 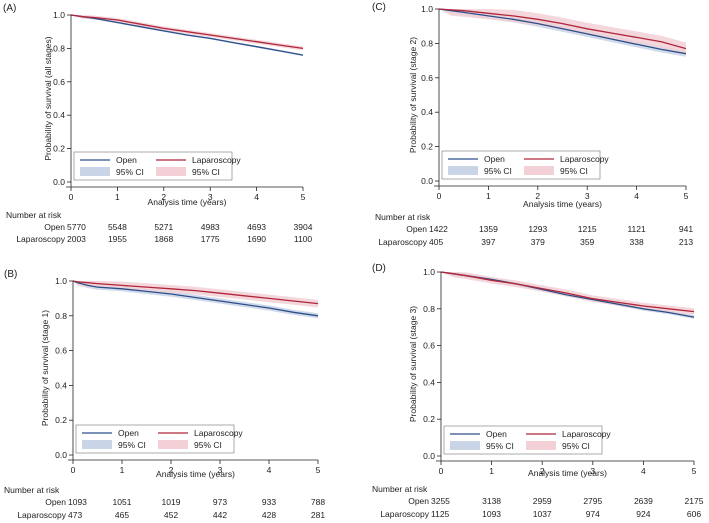 I want to click on risk-cell: 3255, so click(x=440, y=501).